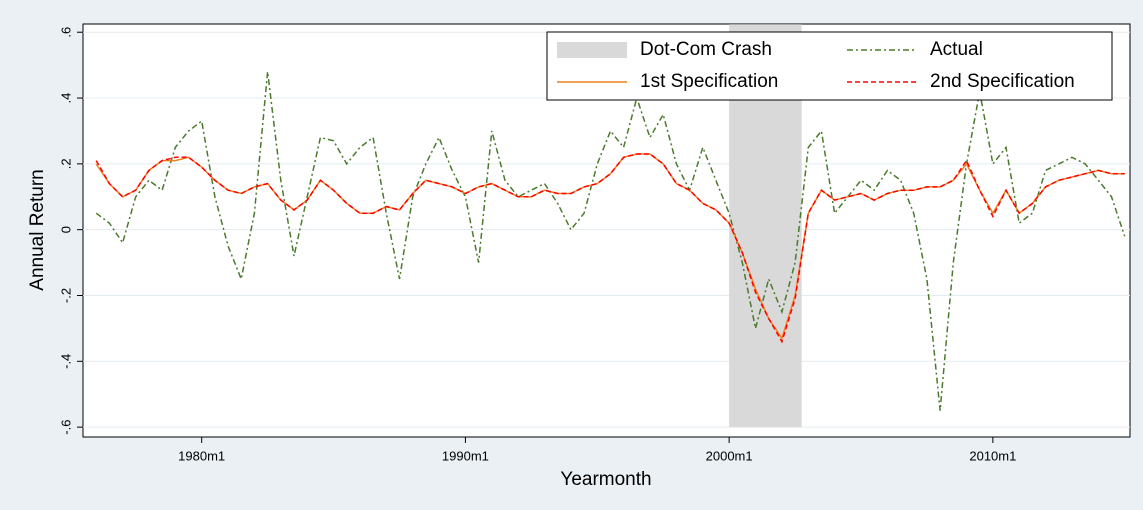  I want to click on legend-label: Dot-Com Crash, so click(706, 49).